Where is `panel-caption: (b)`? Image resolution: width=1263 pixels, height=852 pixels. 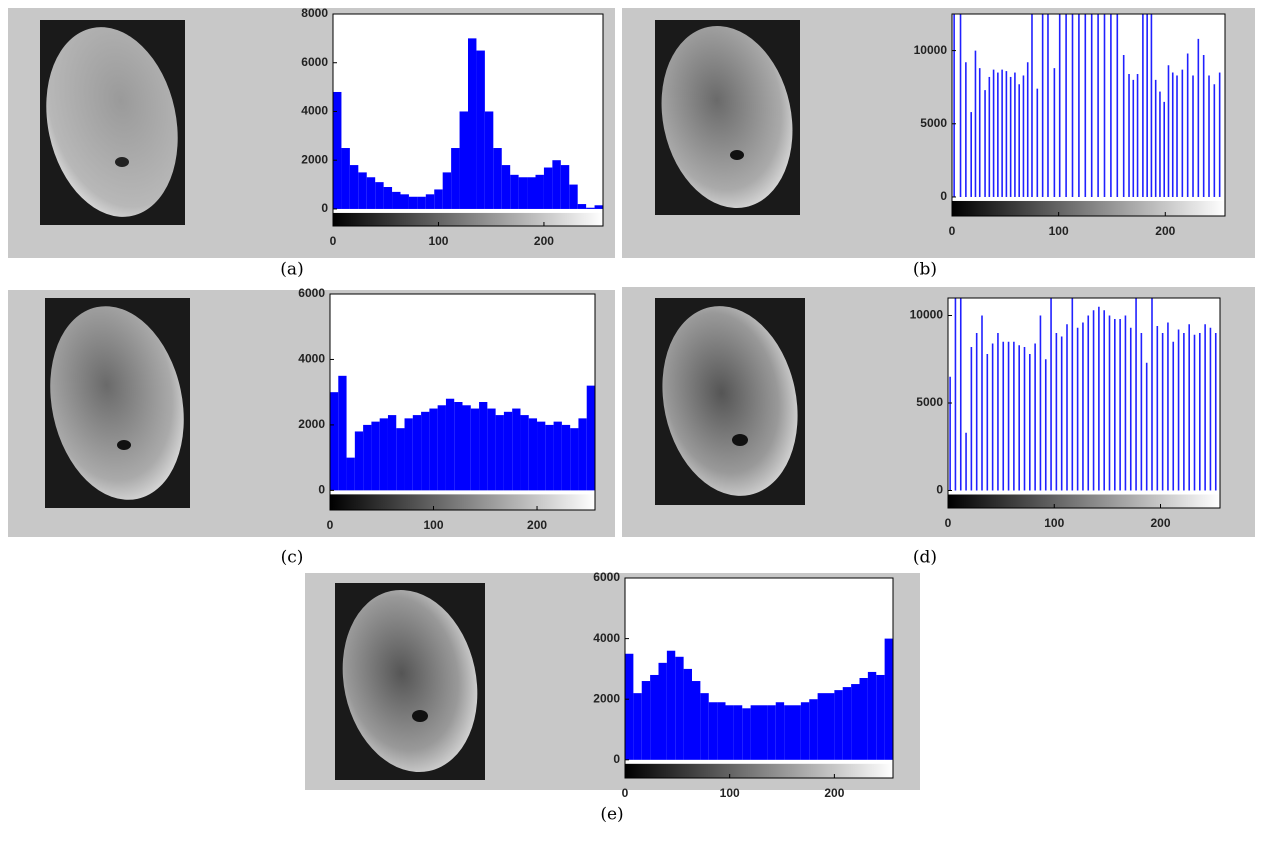 panel-caption: (b) is located at coordinates (925, 270).